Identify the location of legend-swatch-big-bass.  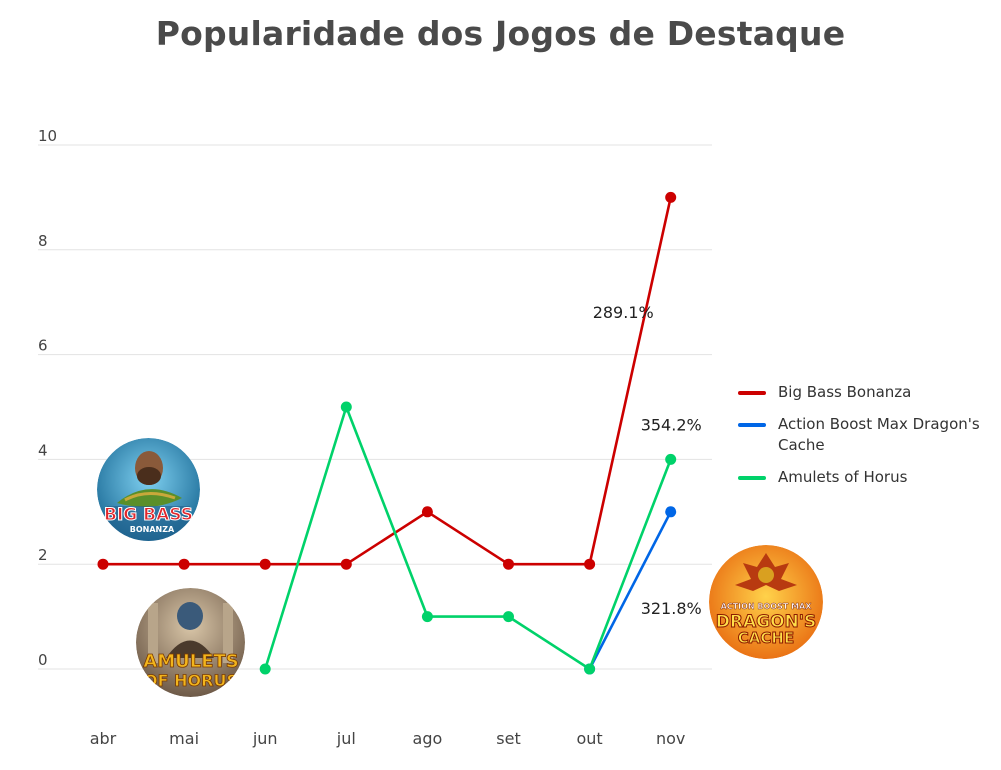
(752, 393).